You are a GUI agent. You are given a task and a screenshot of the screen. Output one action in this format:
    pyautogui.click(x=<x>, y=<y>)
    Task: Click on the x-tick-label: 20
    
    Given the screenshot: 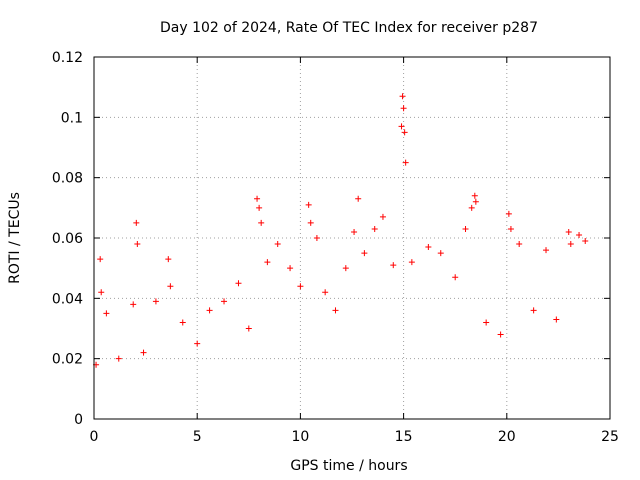 What is the action you would take?
    pyautogui.click(x=507, y=437)
    